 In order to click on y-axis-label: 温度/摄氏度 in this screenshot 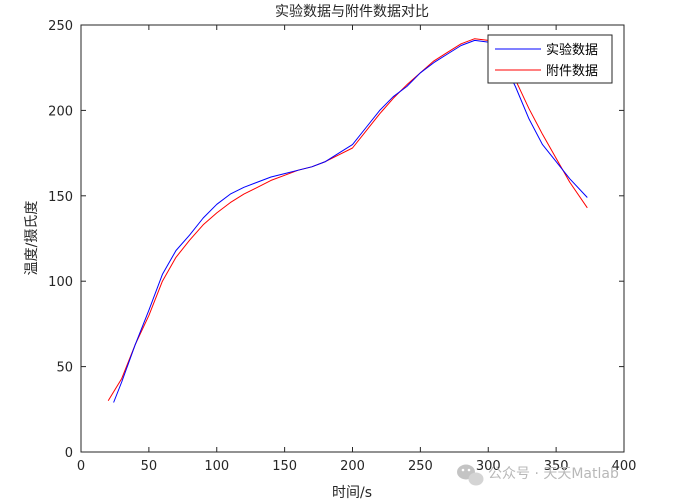, I will do `click(32, 238)`.